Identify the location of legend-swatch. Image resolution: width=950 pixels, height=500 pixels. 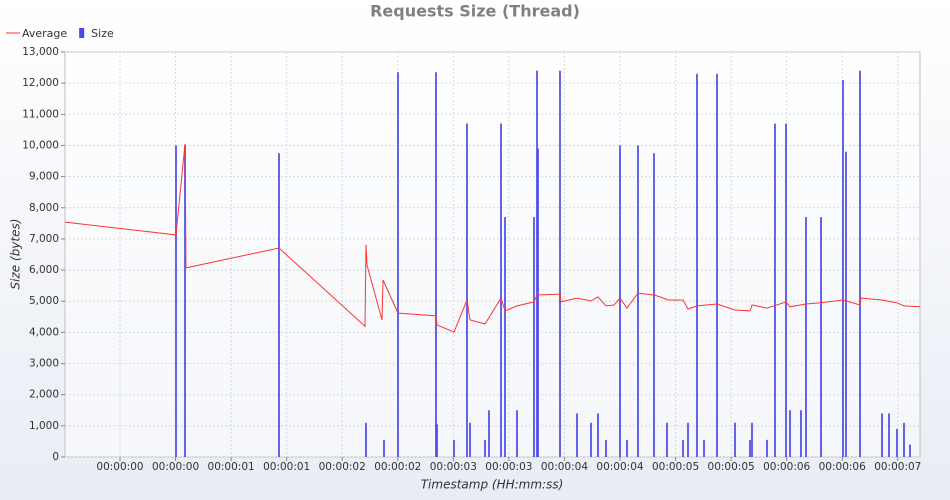
(82, 33).